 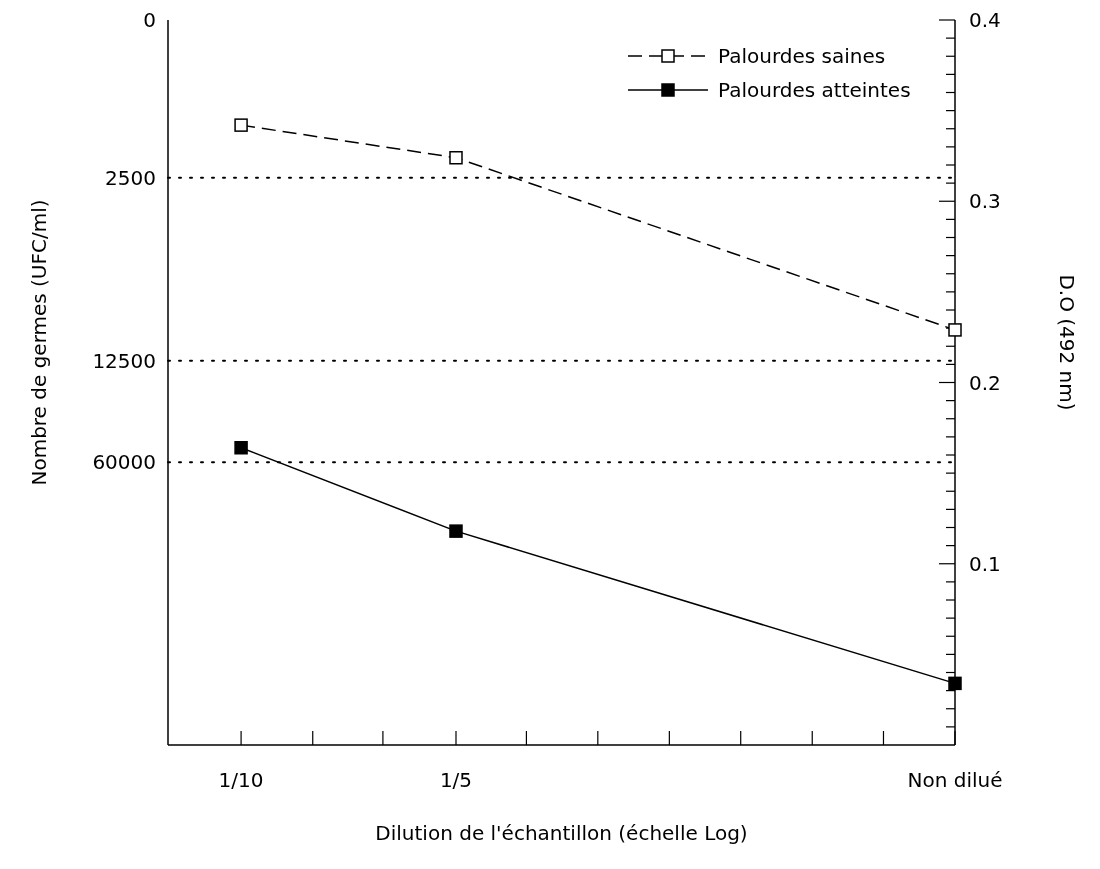 I want to click on x-axis-title: Dilution de l'échantillon (échelle Log), so click(x=561, y=833).